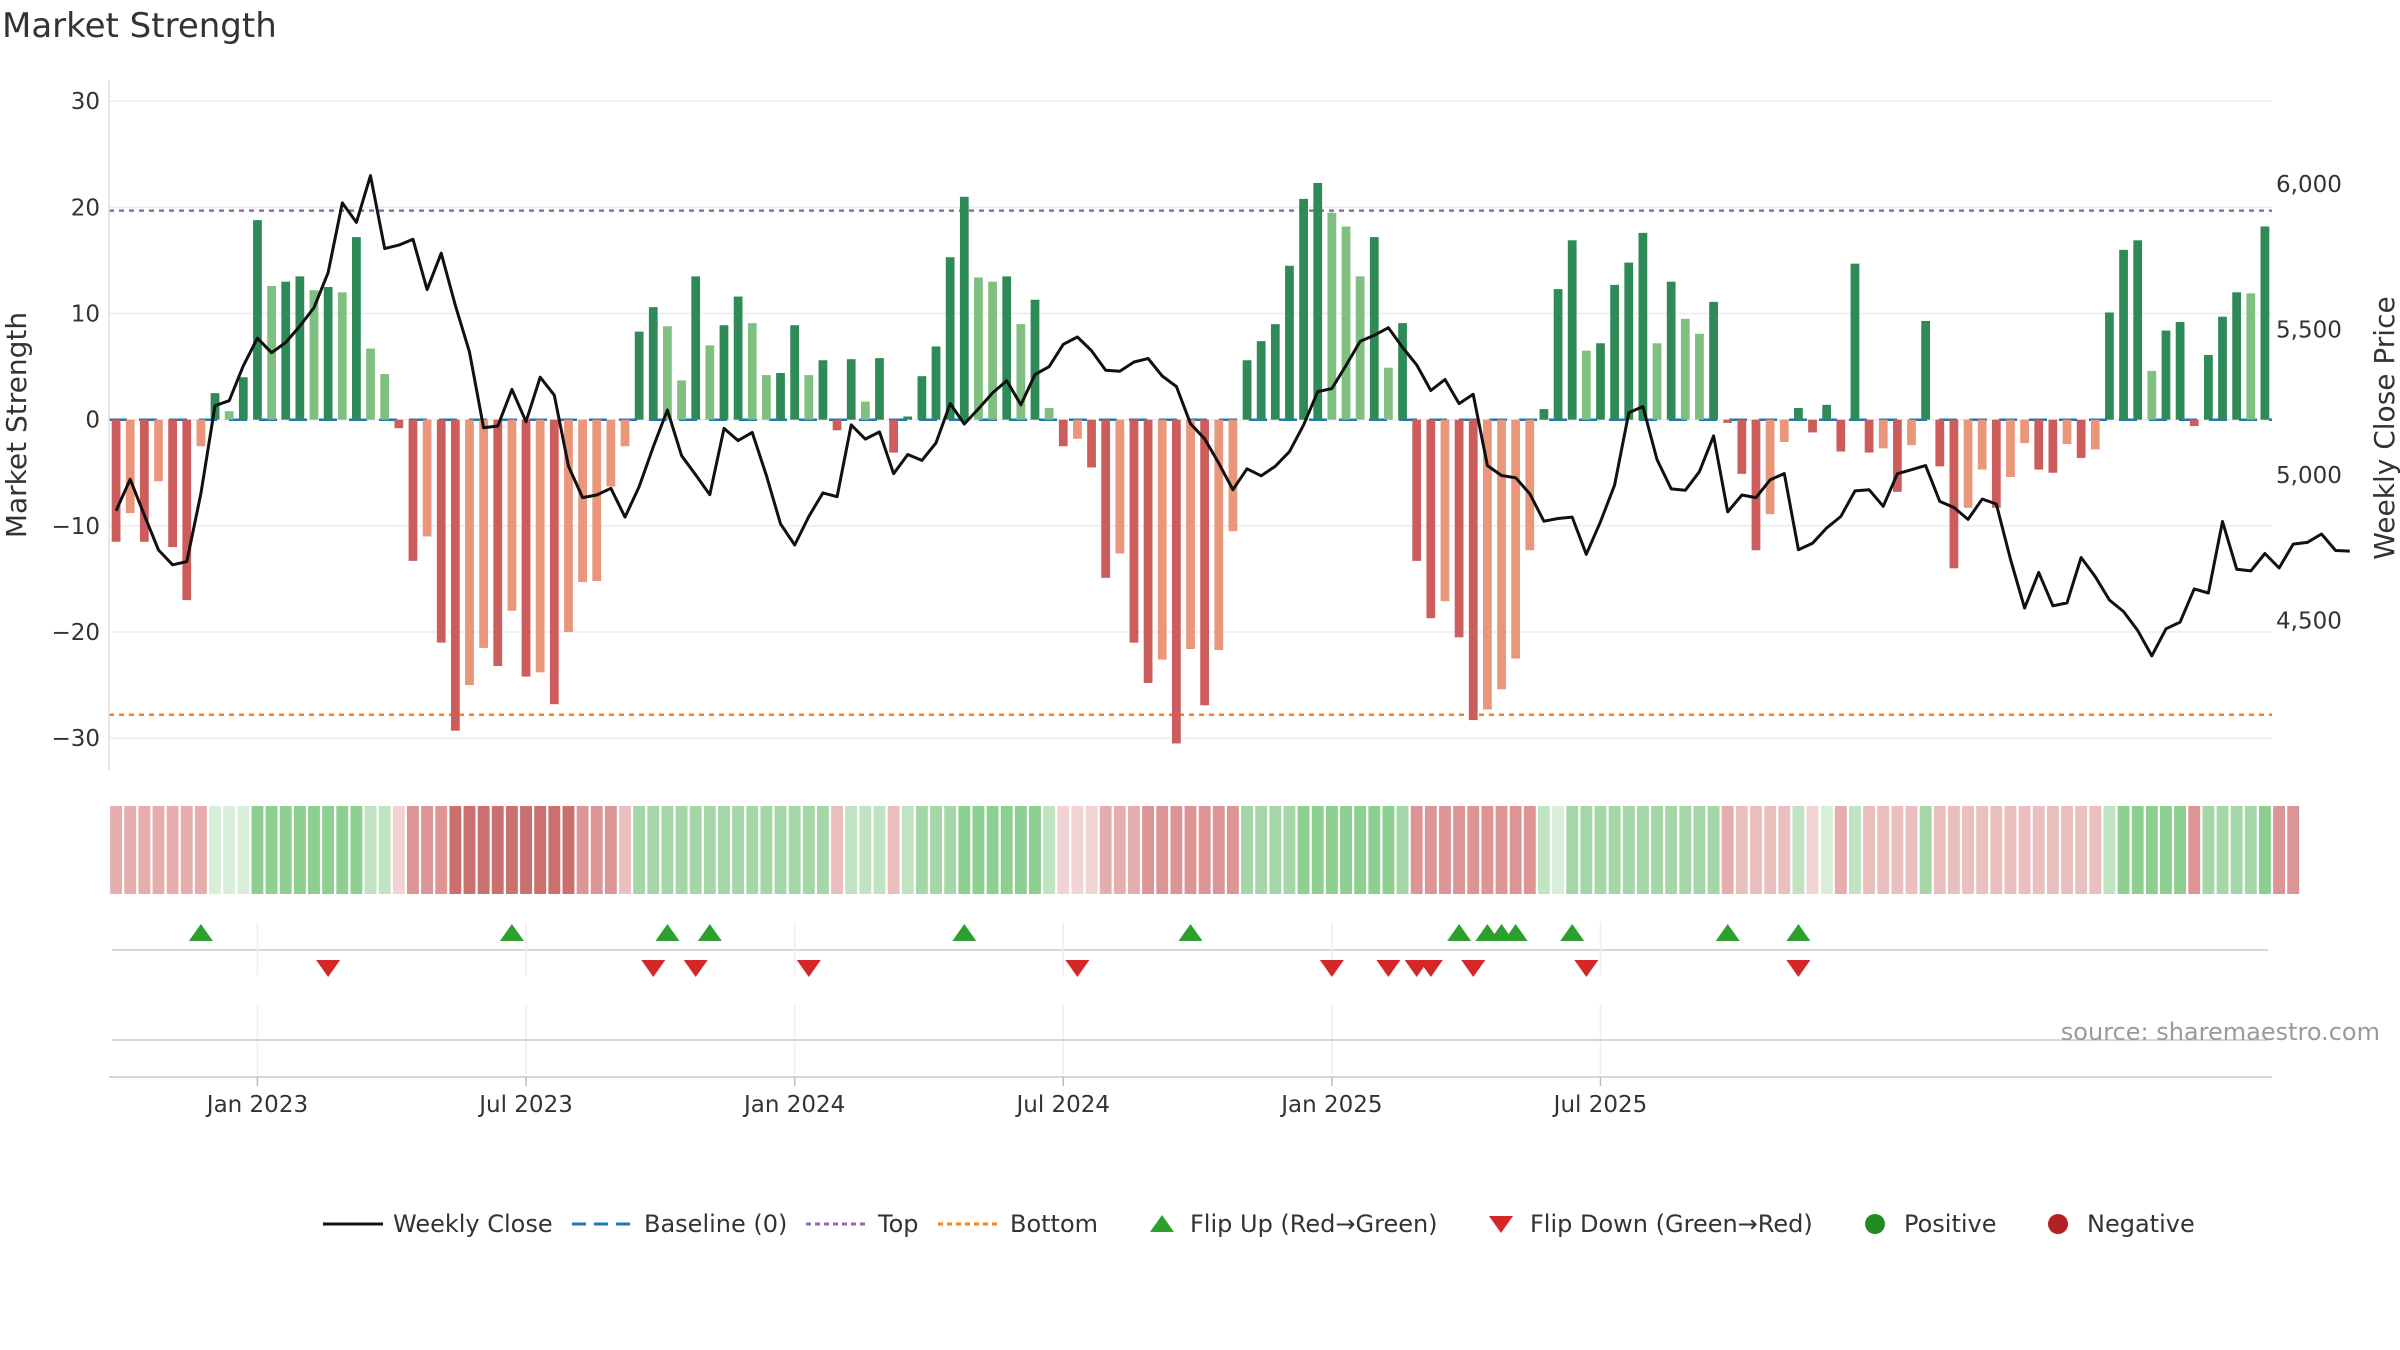 The height and width of the screenshot is (1350, 2400). What do you see at coordinates (85, 208) in the screenshot?
I see `y-left-tick-label: 20` at bounding box center [85, 208].